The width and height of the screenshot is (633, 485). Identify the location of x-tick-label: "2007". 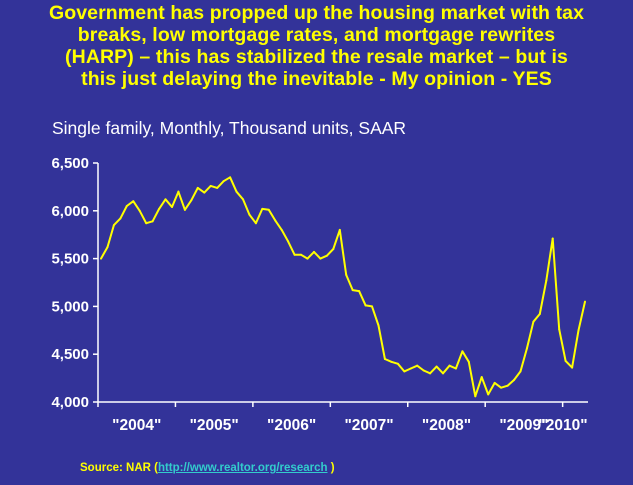
(368, 425).